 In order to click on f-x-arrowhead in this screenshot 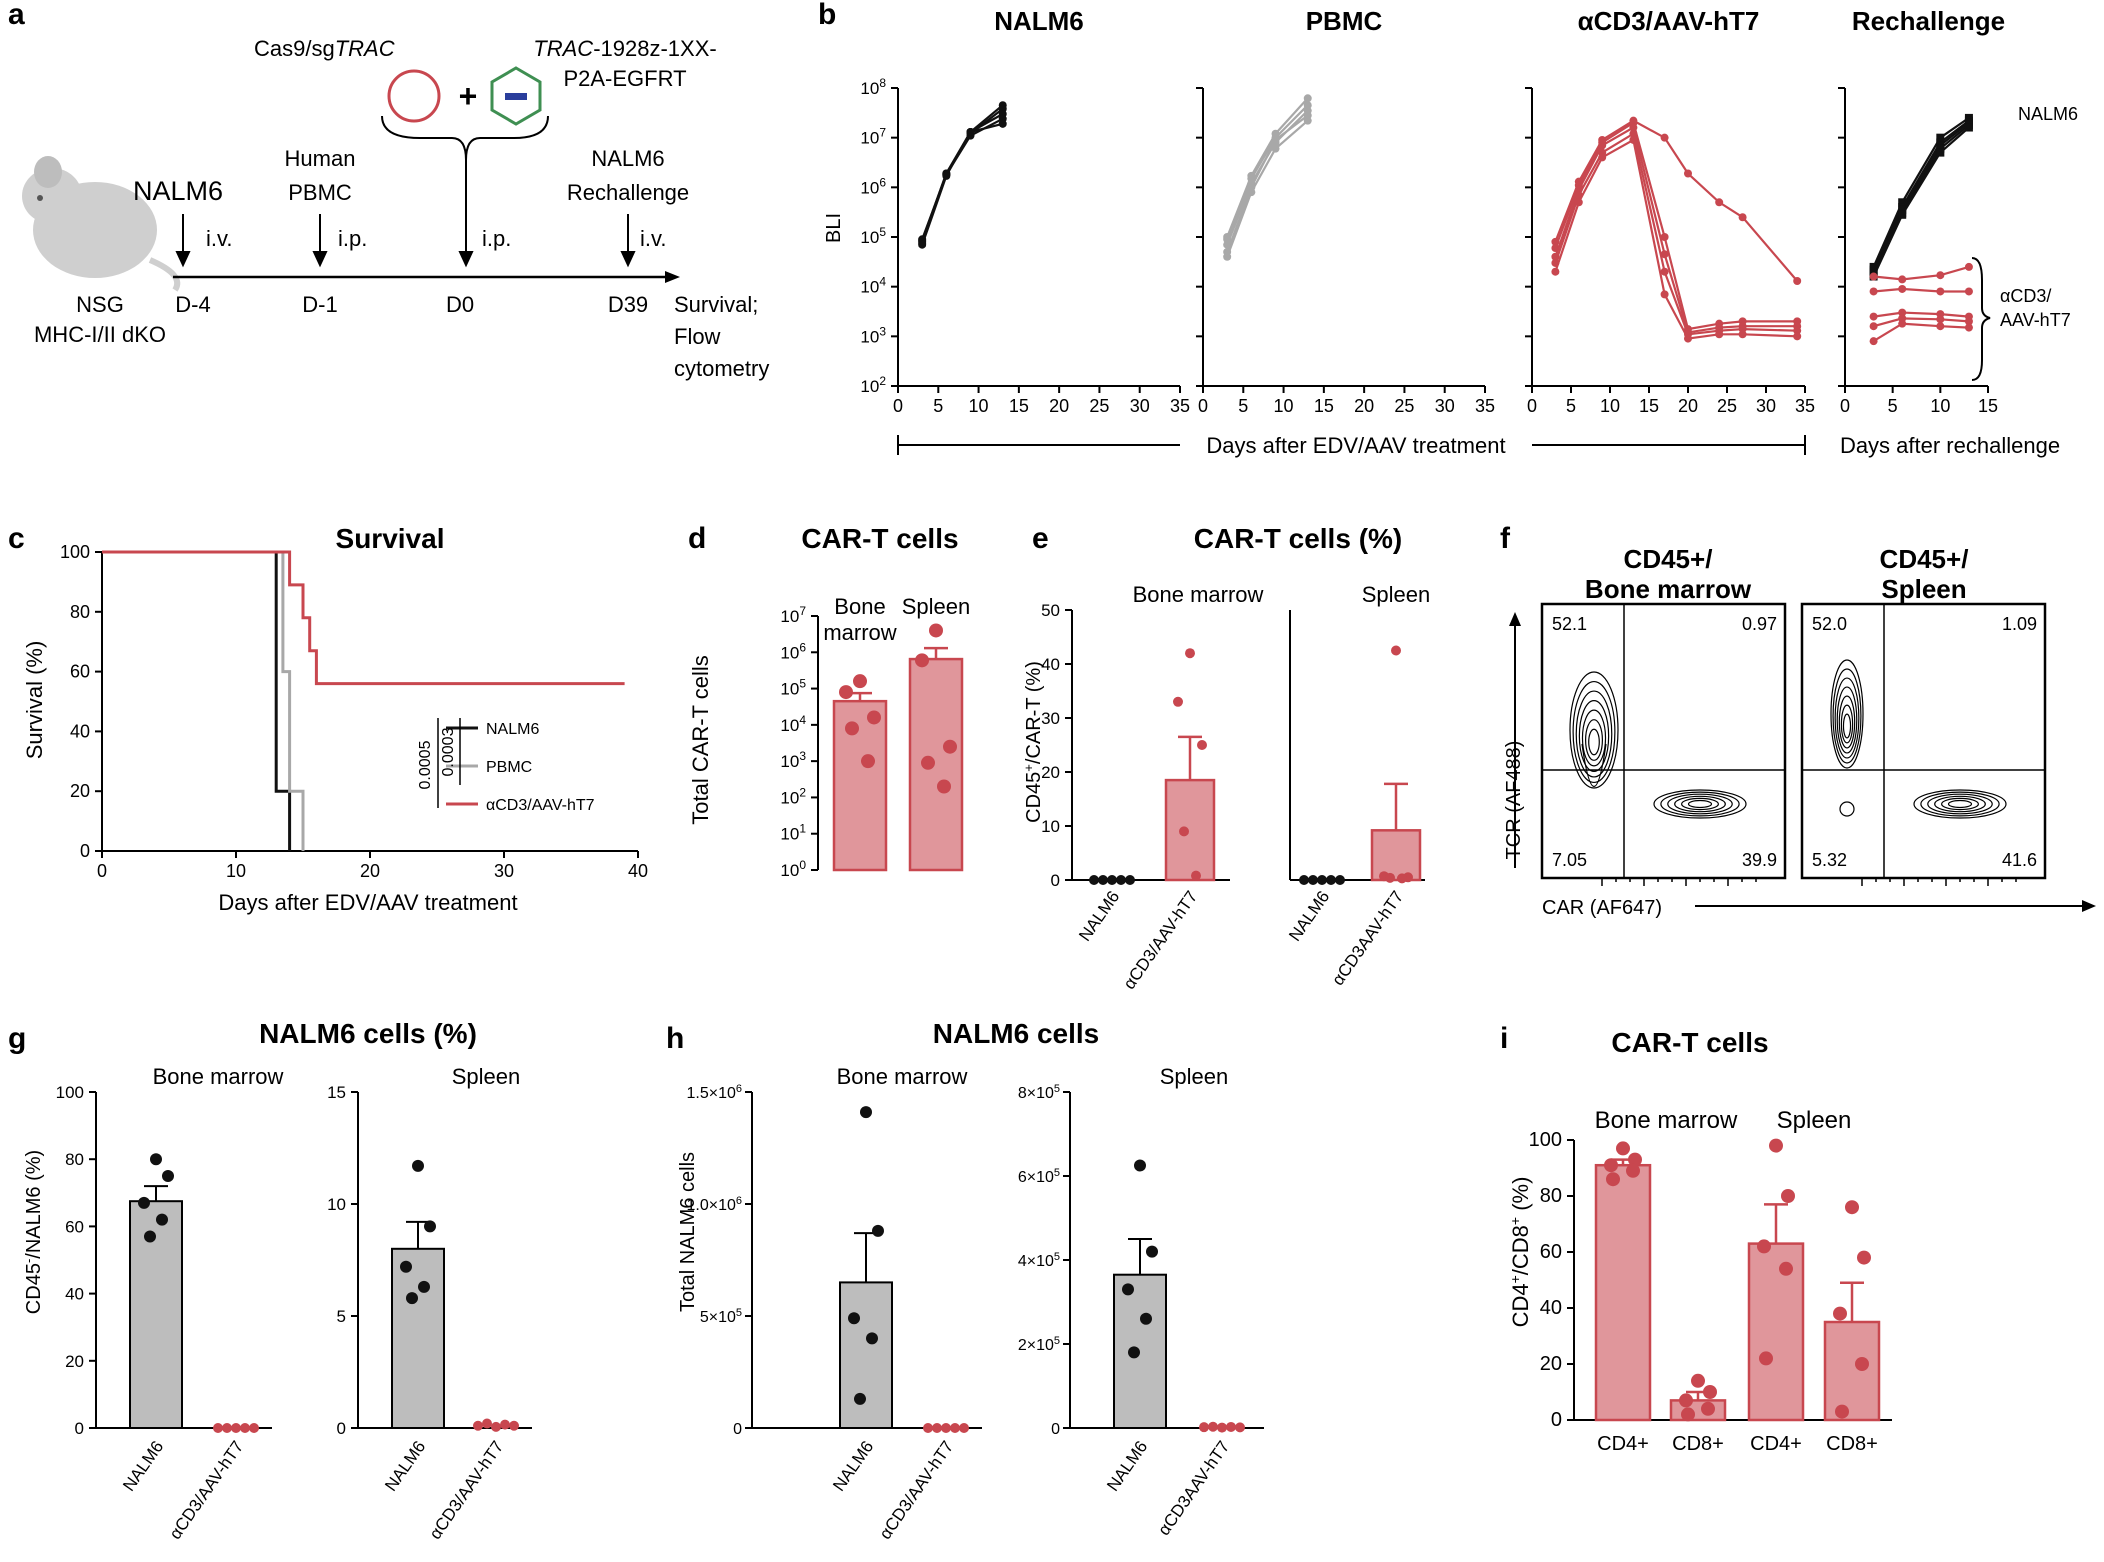, I will do `click(2089, 906)`.